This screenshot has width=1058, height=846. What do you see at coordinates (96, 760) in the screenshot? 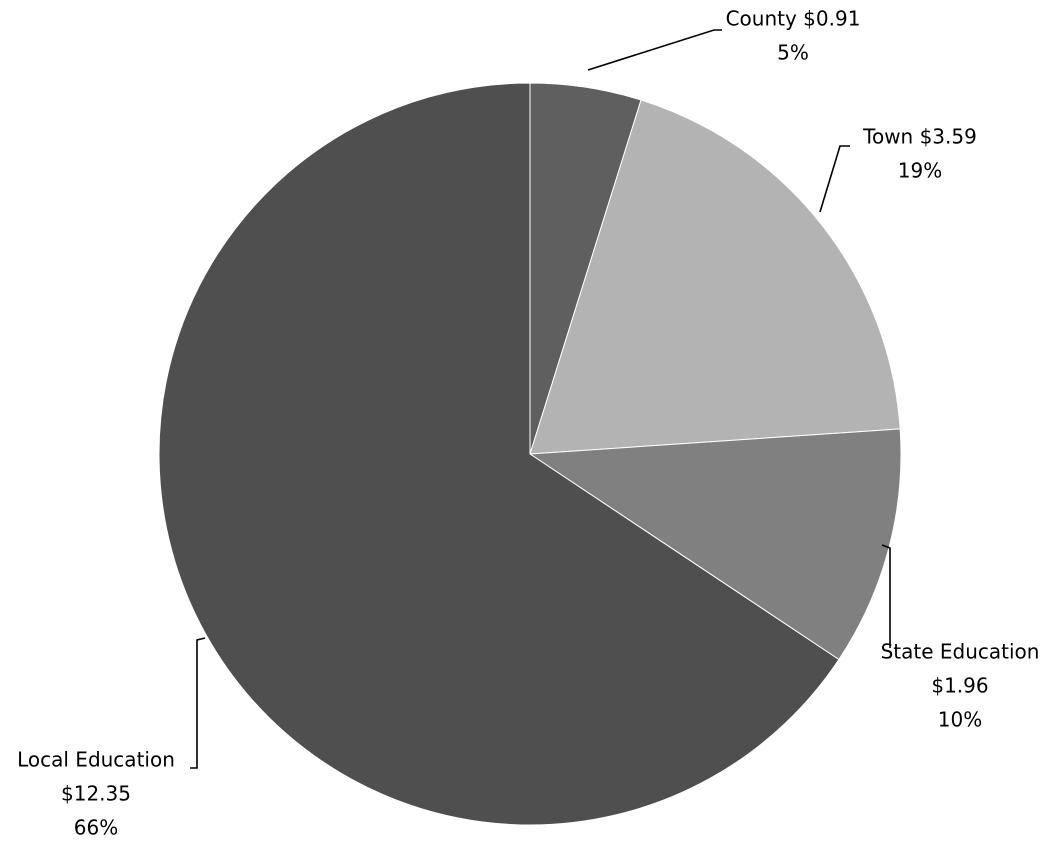
I see `data-label-local-education-line-1: Local Education` at bounding box center [96, 760].